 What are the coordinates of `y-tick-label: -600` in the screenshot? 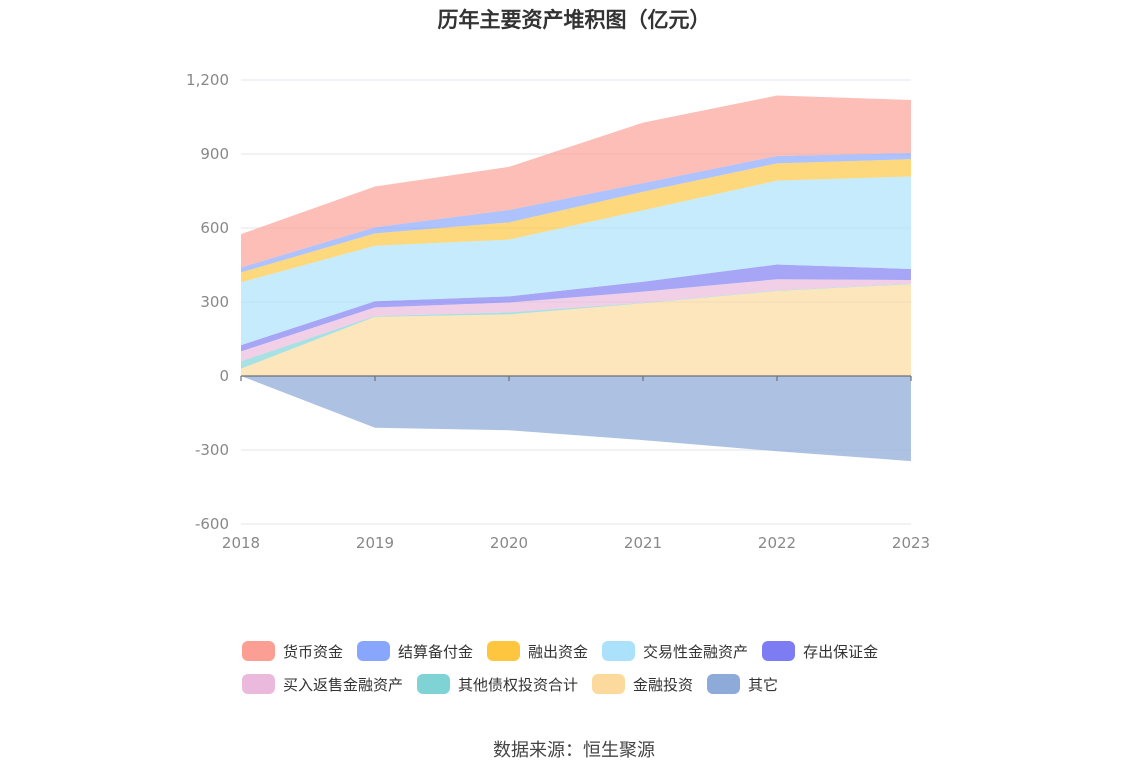 It's located at (212, 524).